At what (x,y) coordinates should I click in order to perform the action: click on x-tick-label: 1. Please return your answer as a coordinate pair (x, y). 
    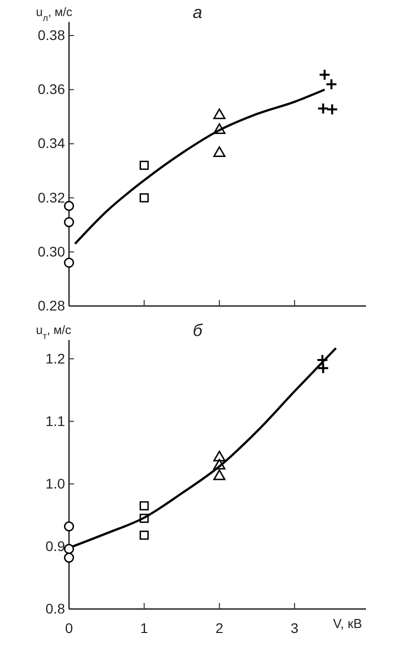
    Looking at the image, I should click on (144, 628).